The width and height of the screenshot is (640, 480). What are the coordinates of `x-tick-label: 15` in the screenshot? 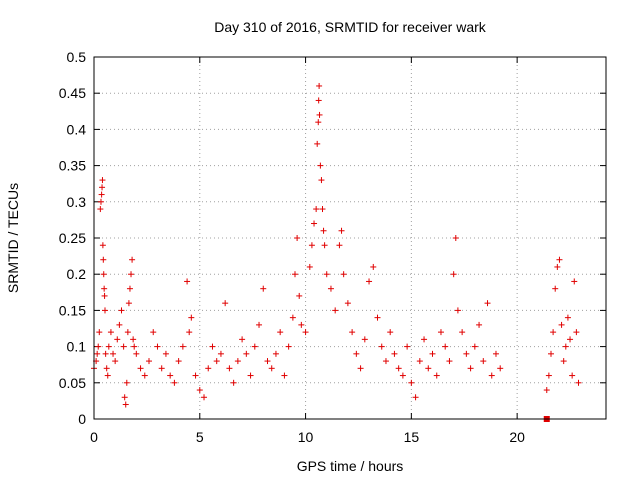 It's located at (412, 437).